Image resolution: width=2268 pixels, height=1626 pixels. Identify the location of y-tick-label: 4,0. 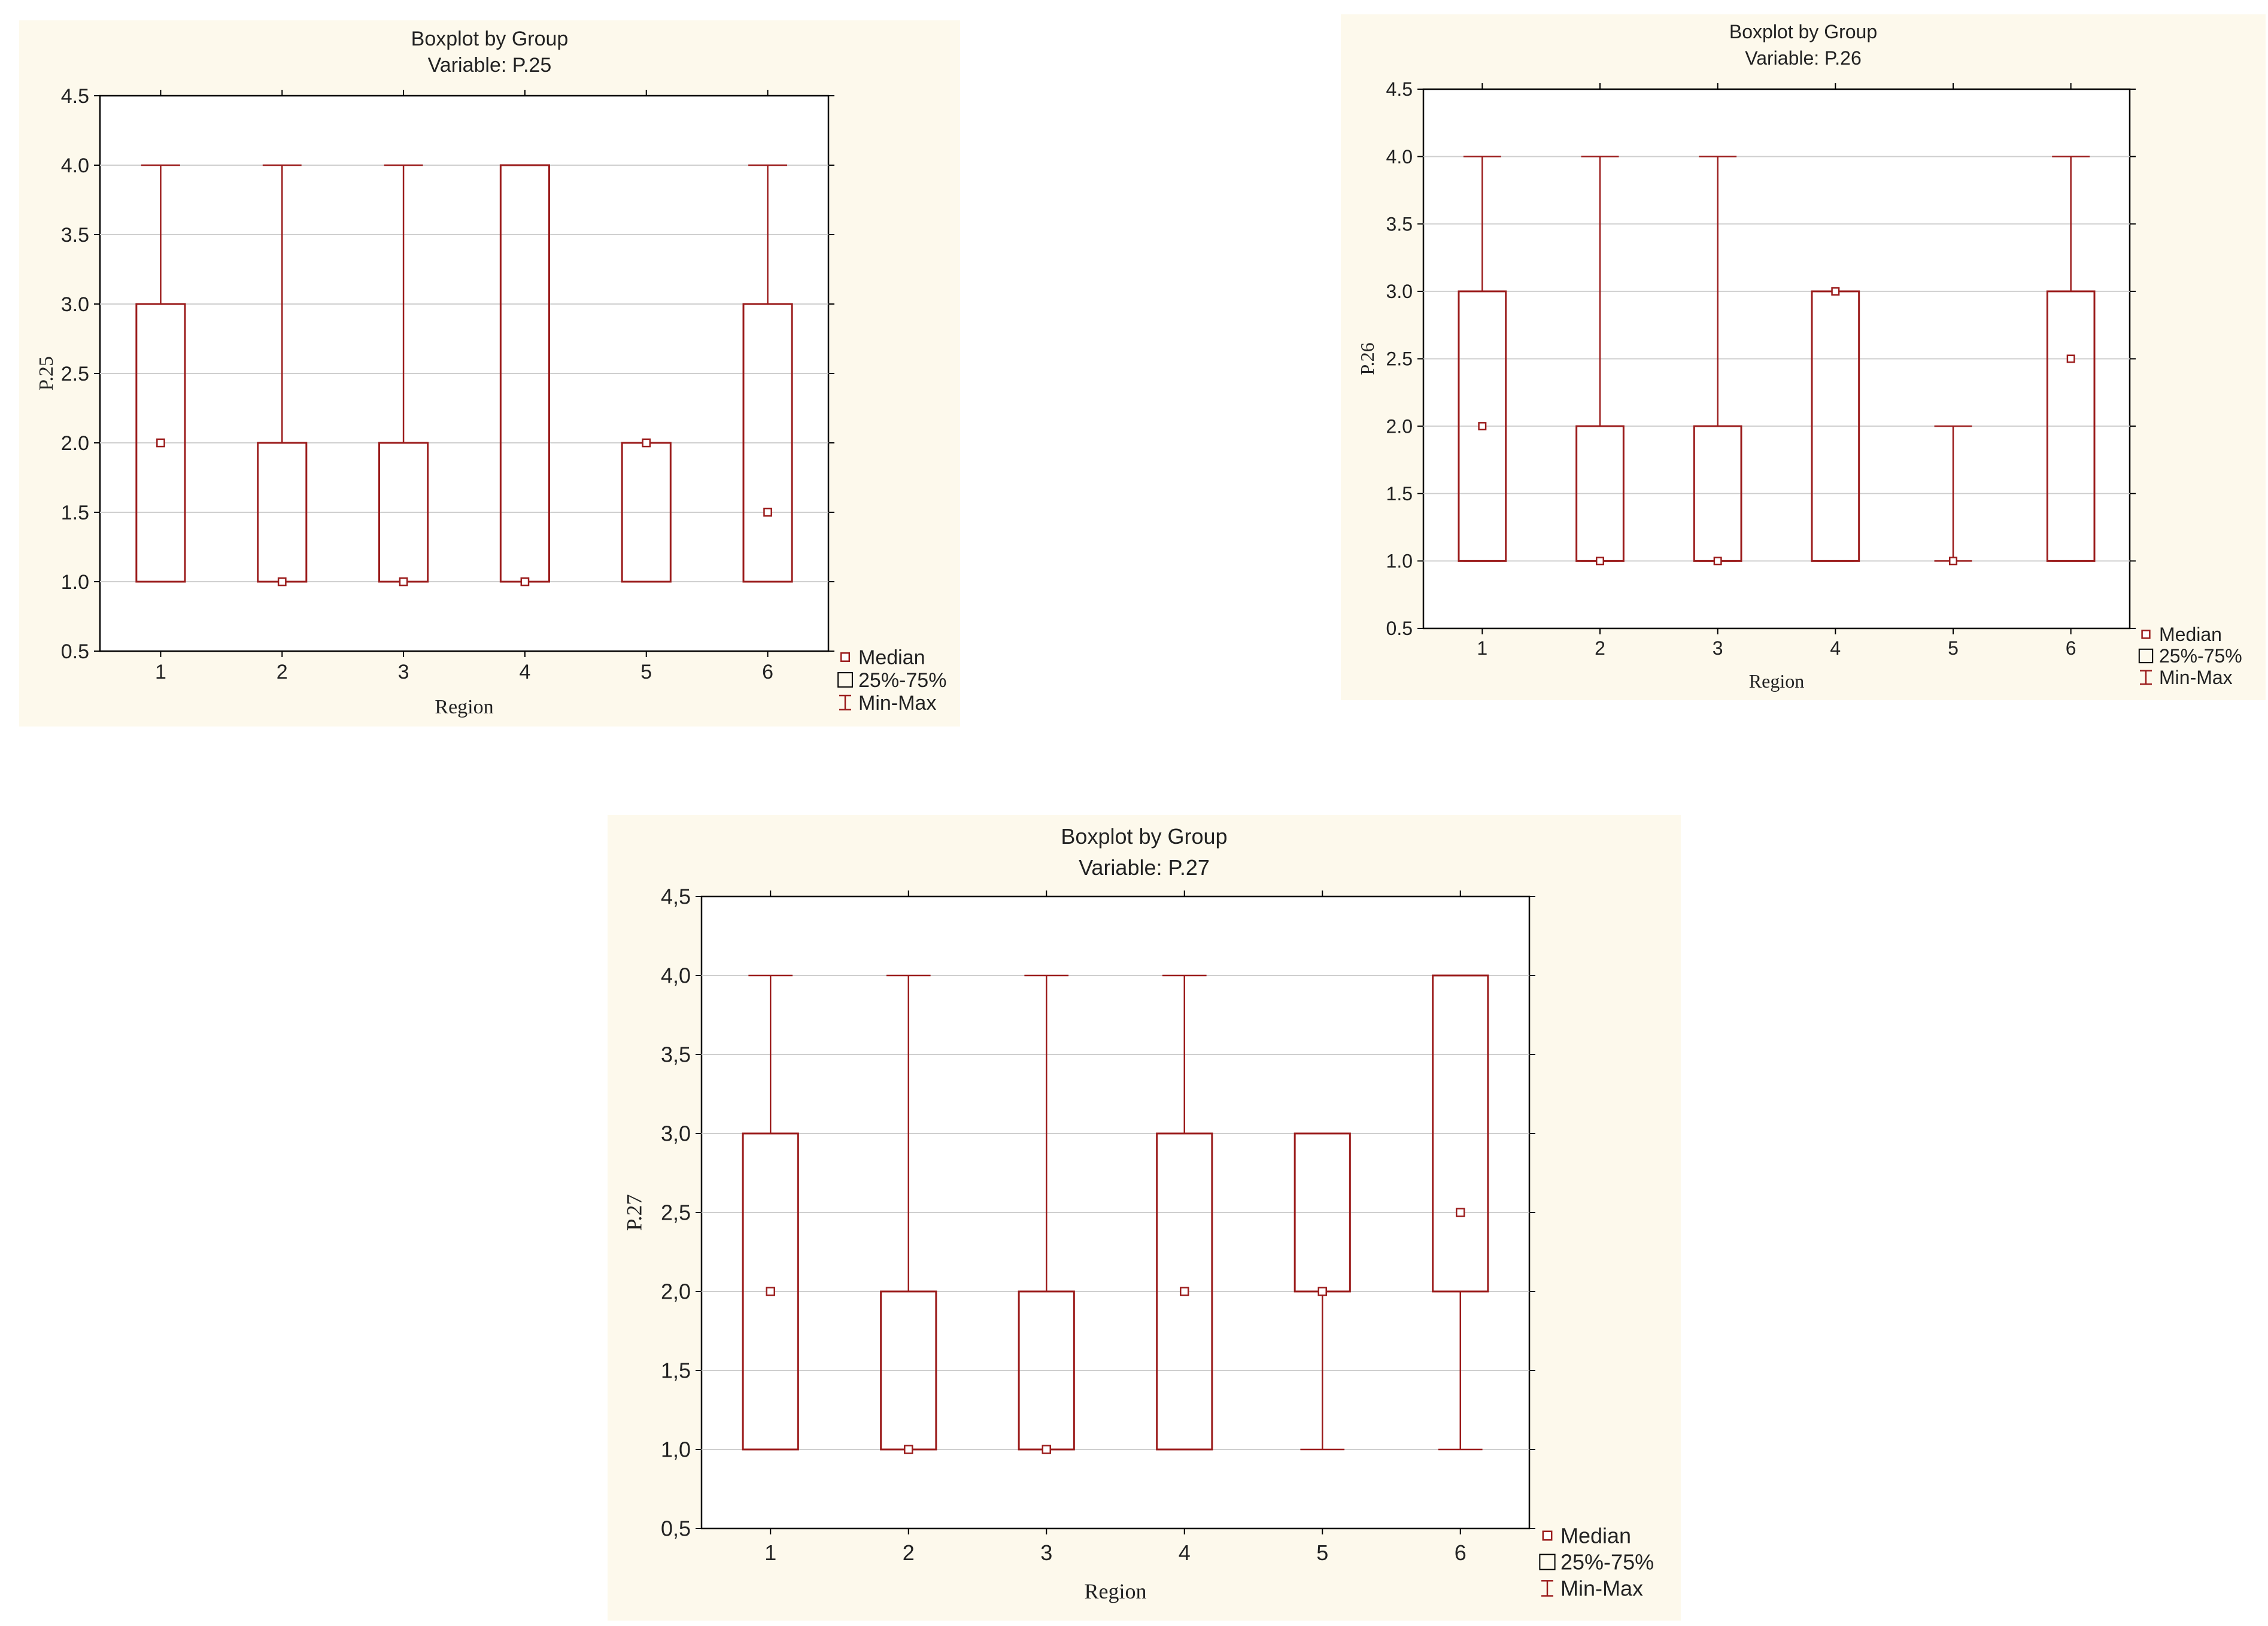
(676, 976).